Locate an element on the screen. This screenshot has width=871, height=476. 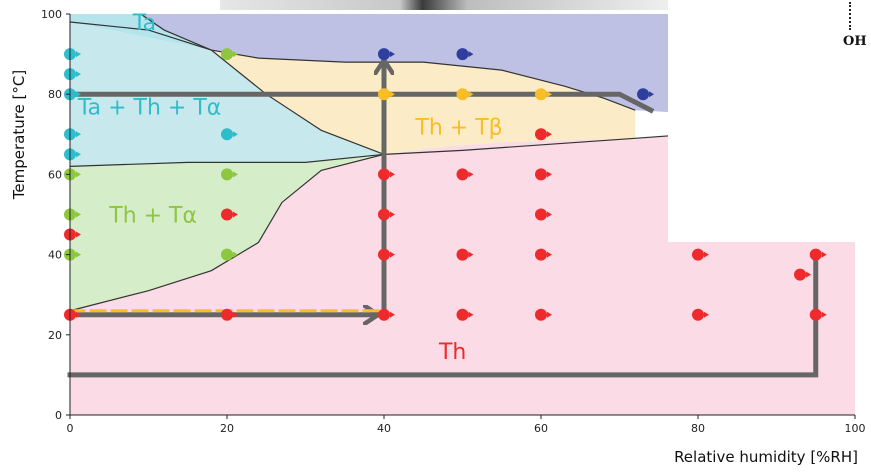
region-label-0: Ta is located at coordinates (144, 23).